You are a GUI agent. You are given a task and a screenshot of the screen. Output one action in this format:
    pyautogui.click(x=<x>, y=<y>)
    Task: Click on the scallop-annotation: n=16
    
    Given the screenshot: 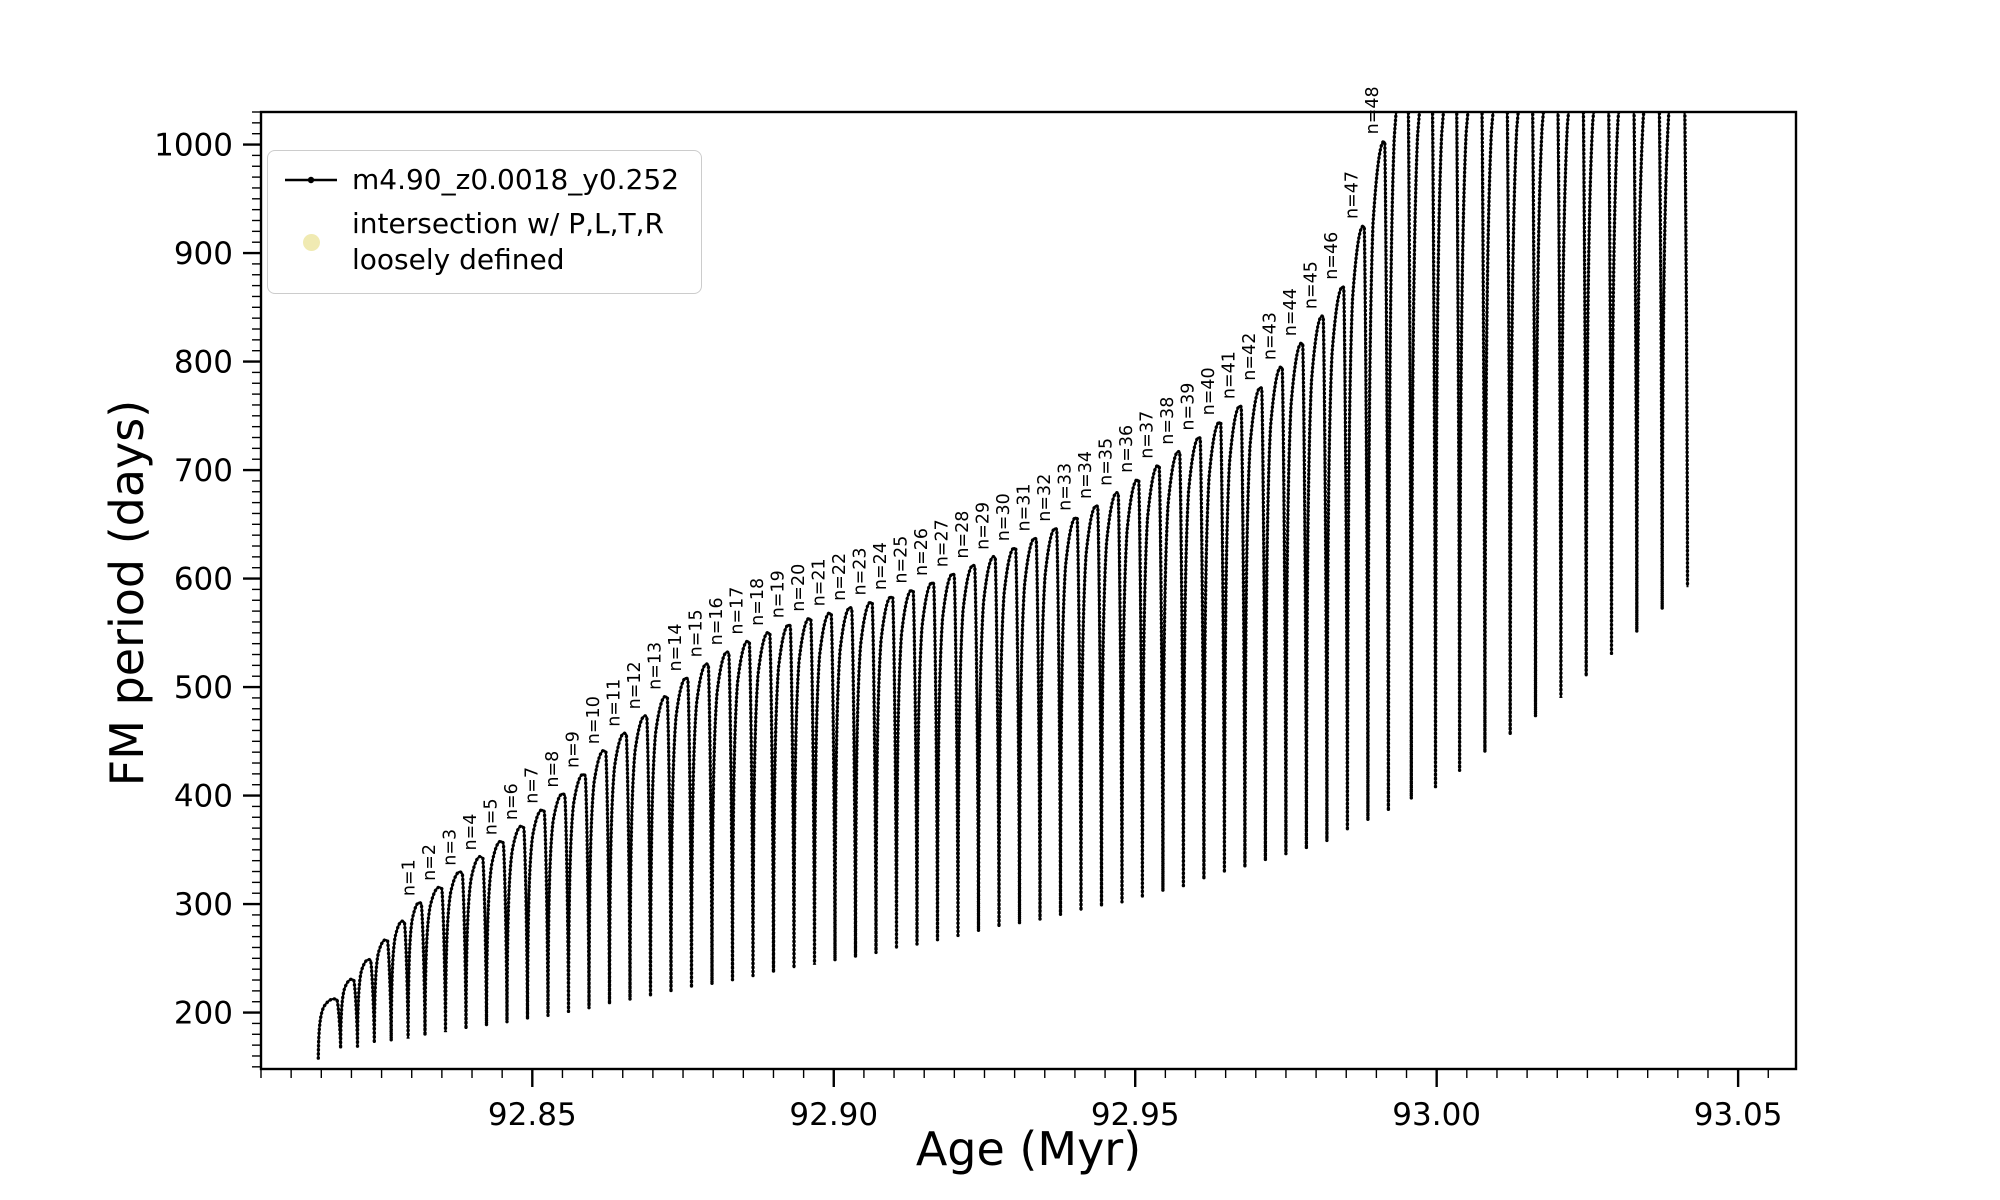 What is the action you would take?
    pyautogui.click(x=717, y=621)
    